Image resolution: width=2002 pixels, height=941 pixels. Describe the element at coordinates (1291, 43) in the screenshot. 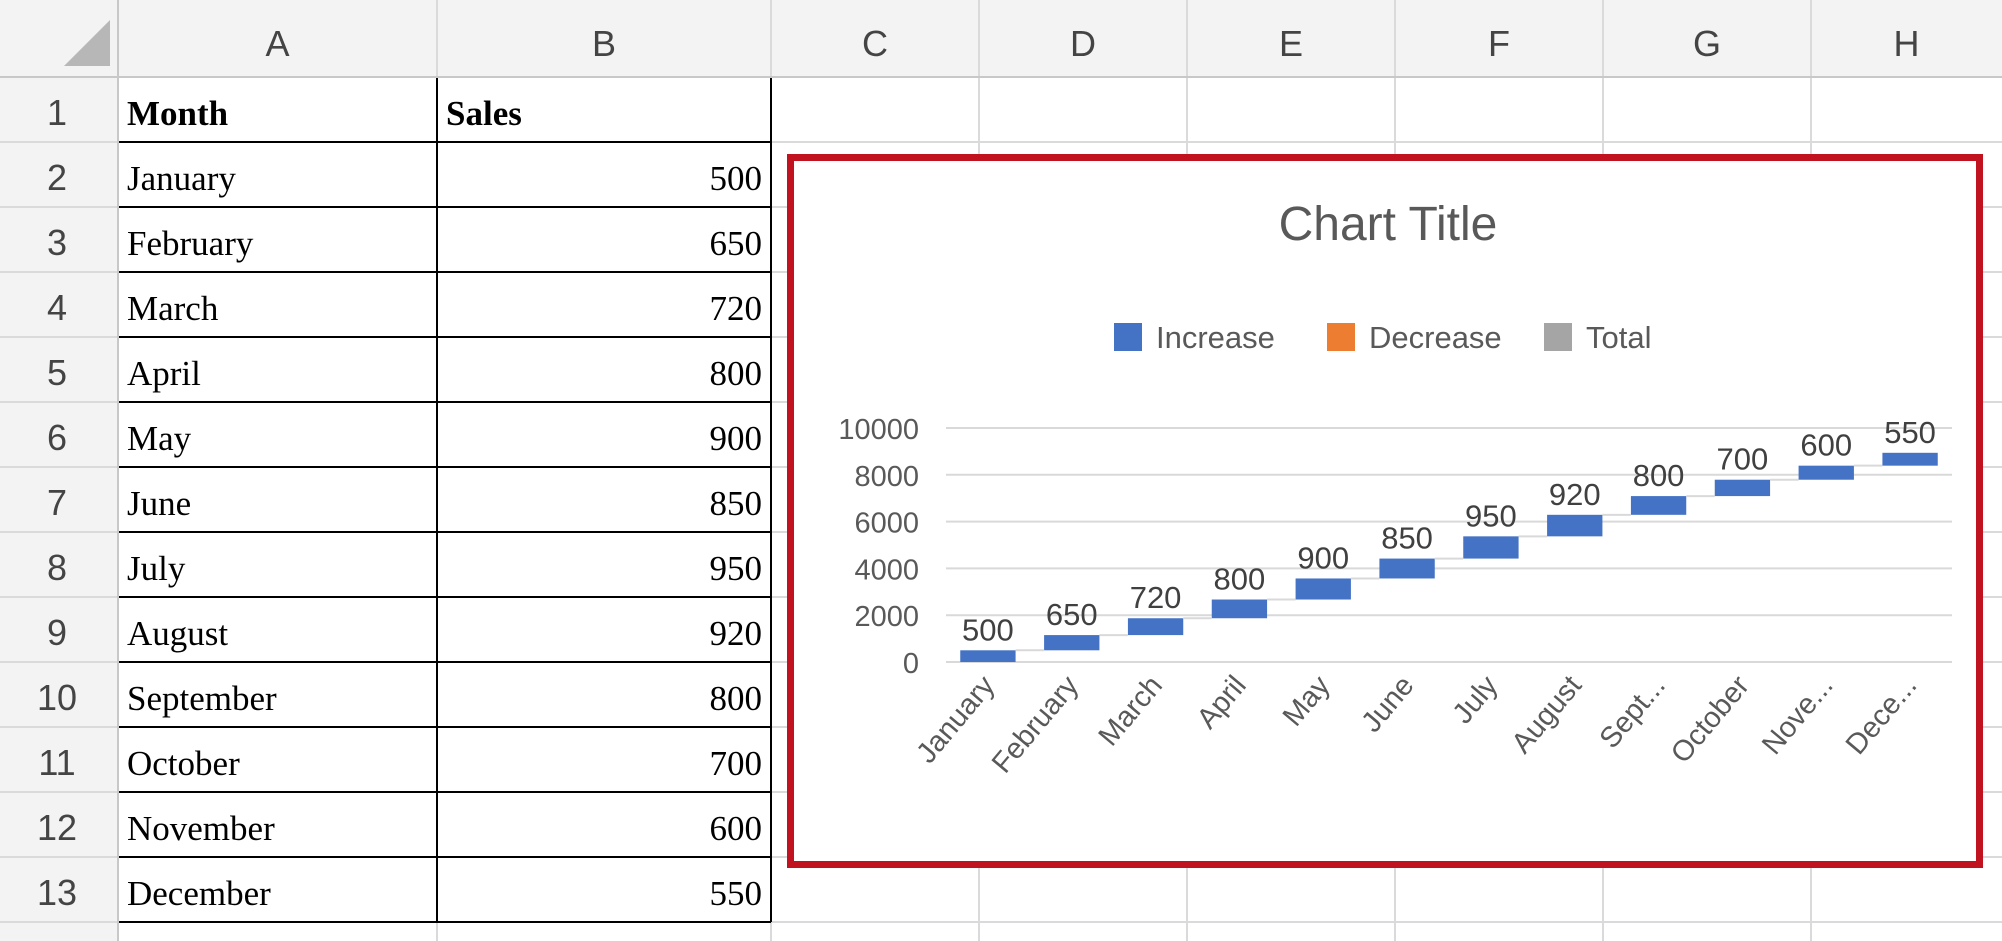

I see `column-header-e: E` at that location.